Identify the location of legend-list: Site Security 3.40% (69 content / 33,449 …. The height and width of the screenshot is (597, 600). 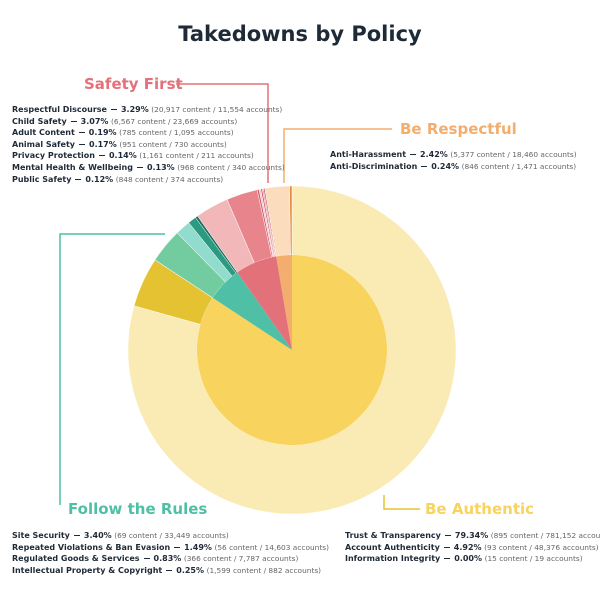
(170, 553).